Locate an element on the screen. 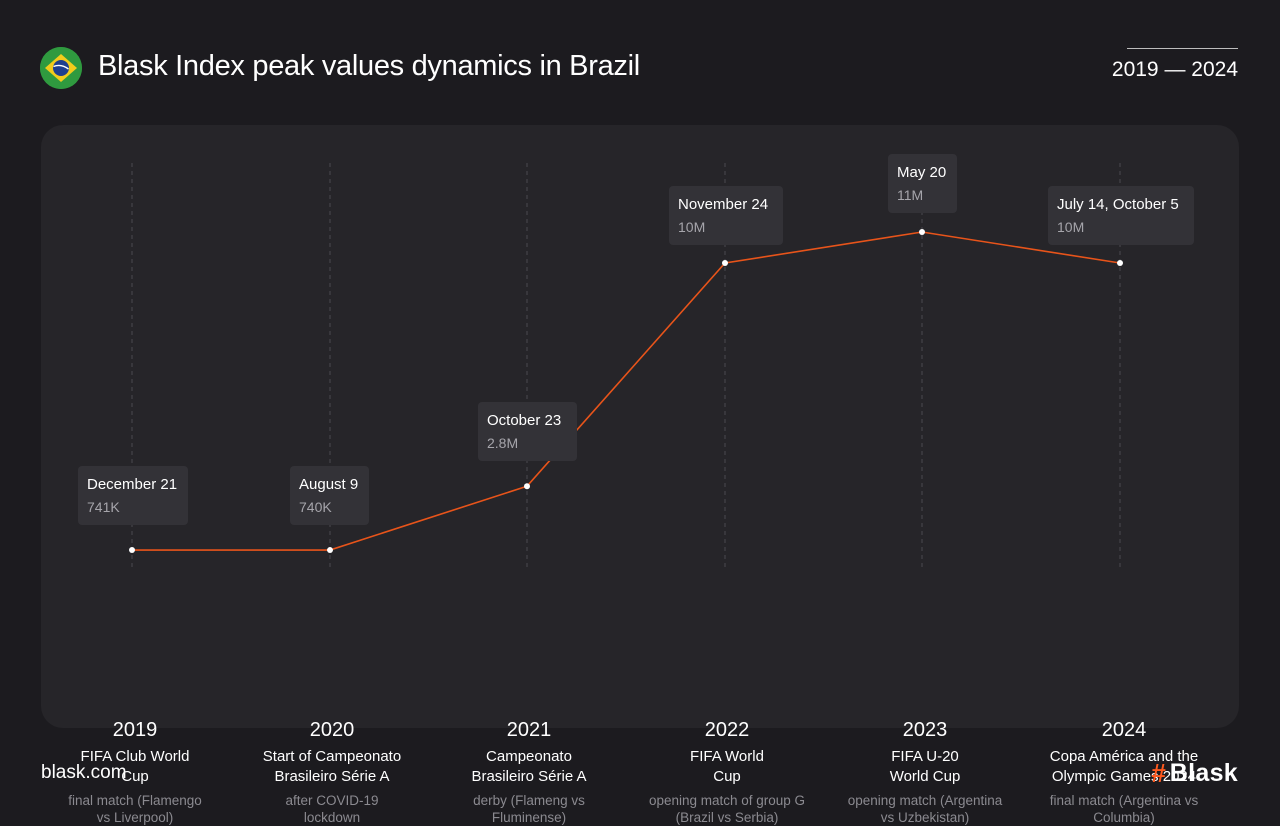 This screenshot has width=1280, height=826. period-divider is located at coordinates (1182, 48).